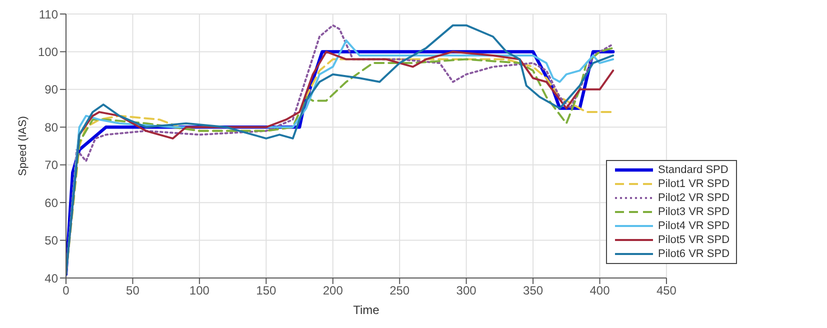 The image size is (827, 328). I want to click on legend-label: Pilot3 VR SPD, so click(694, 212).